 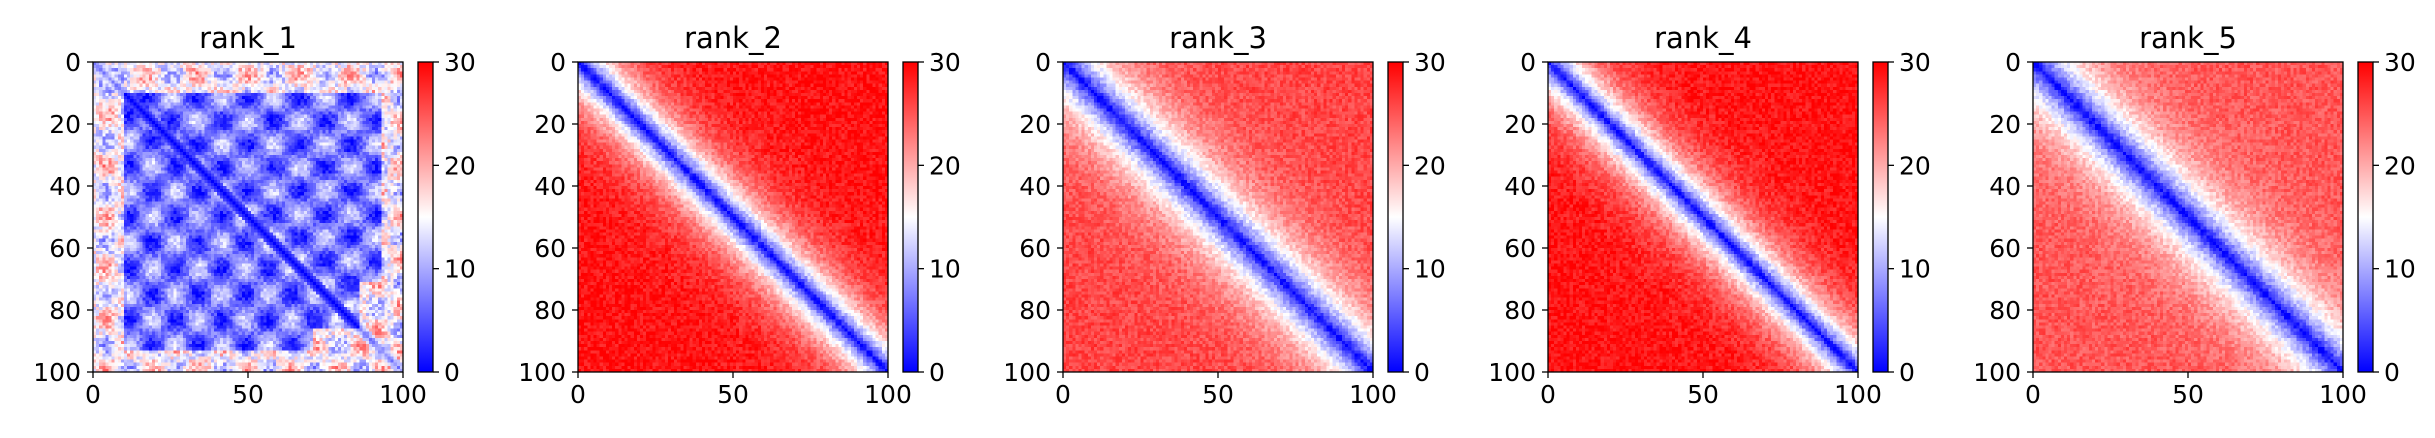 What do you see at coordinates (2188, 38) in the screenshot?
I see `chart-title: rank_5` at bounding box center [2188, 38].